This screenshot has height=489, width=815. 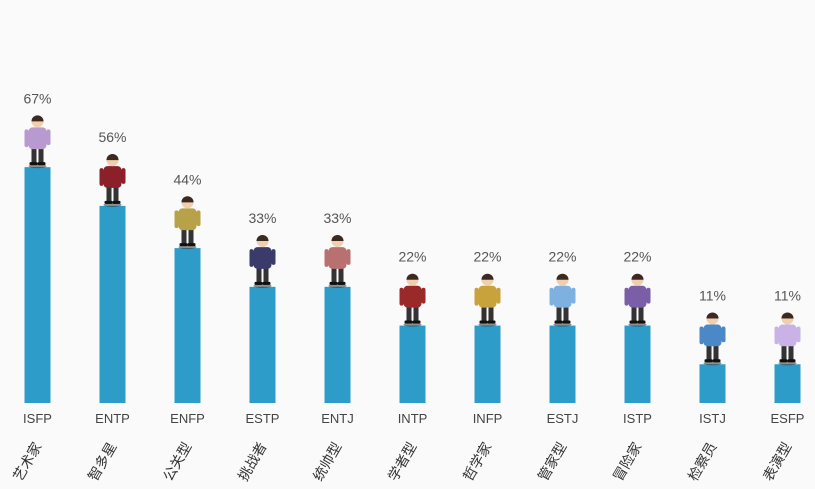 I want to click on value-label-istj: 11%, so click(x=712, y=295).